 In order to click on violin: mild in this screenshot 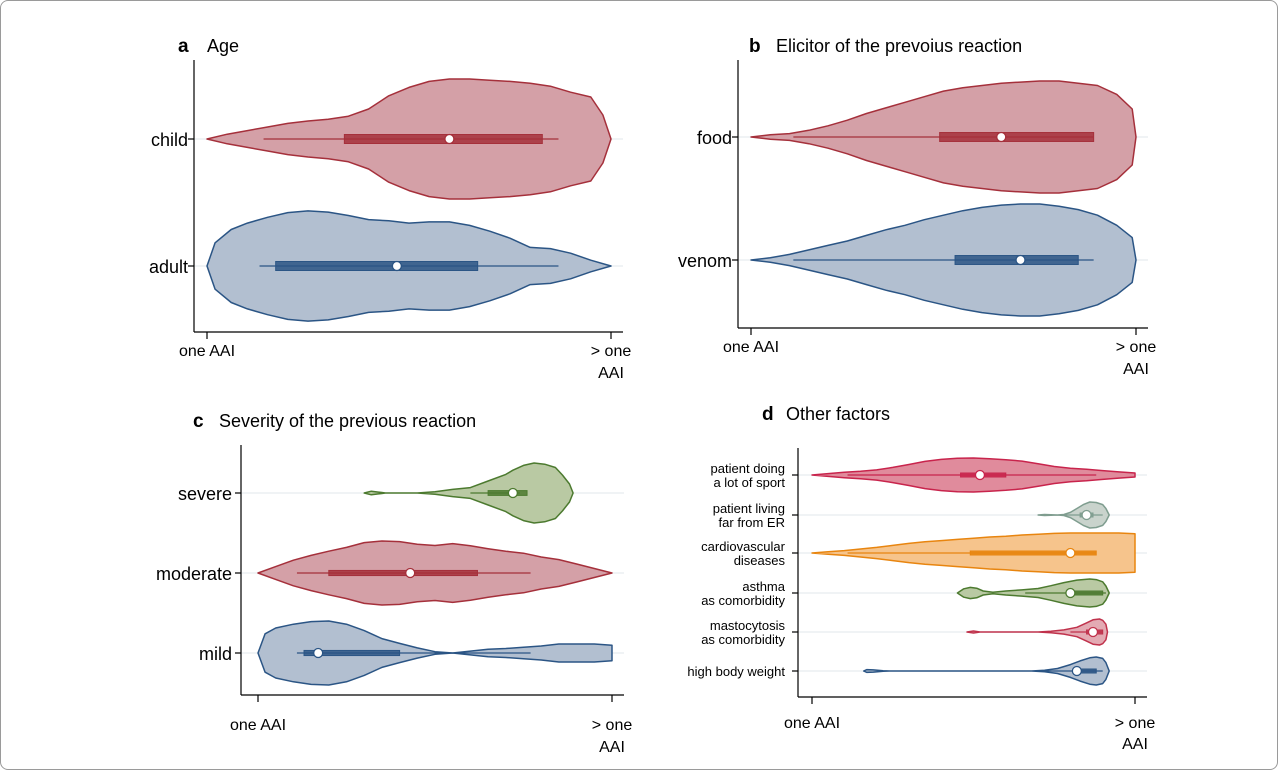, I will do `click(406, 653)`.